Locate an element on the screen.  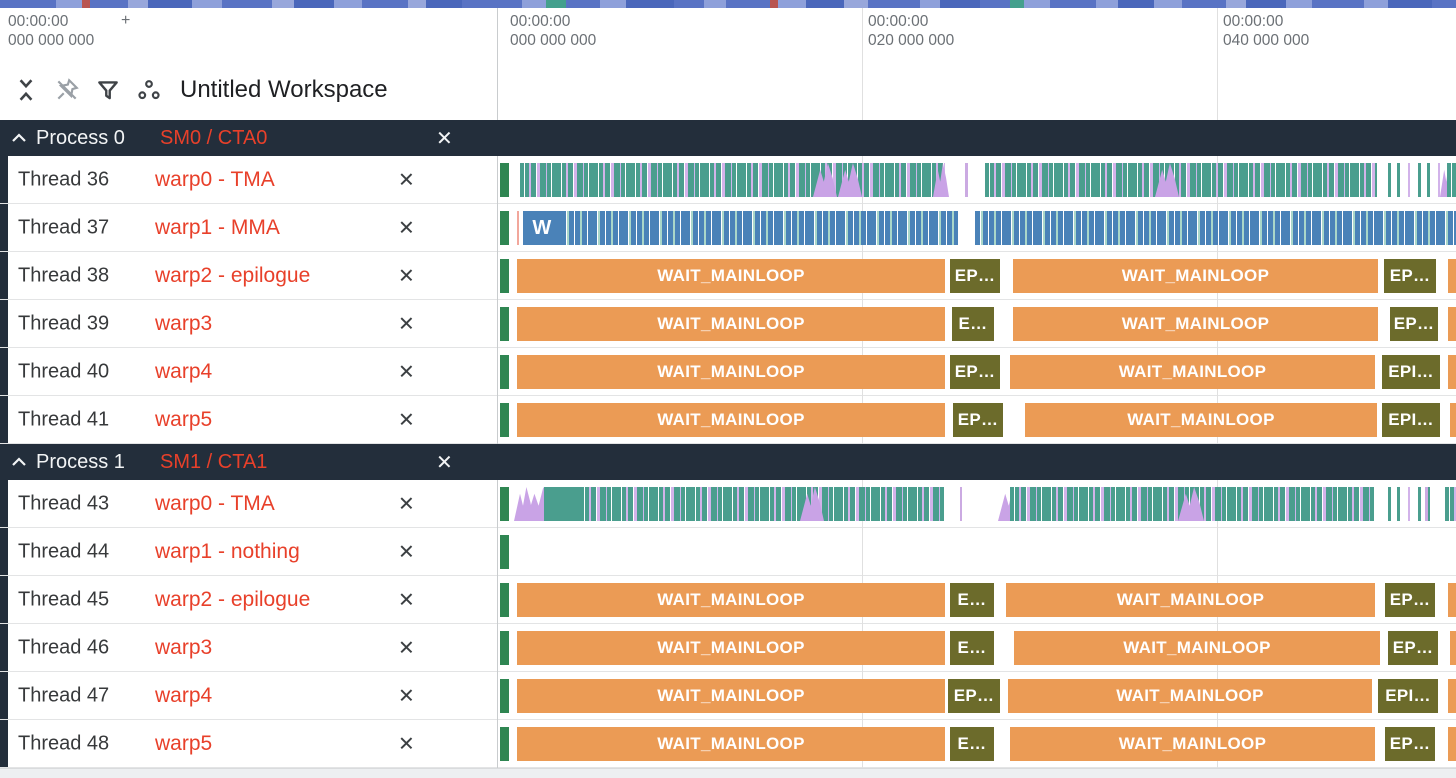
process-group-header: Process 0 SM0 / CTA0 ✕ is located at coordinates (728, 138).